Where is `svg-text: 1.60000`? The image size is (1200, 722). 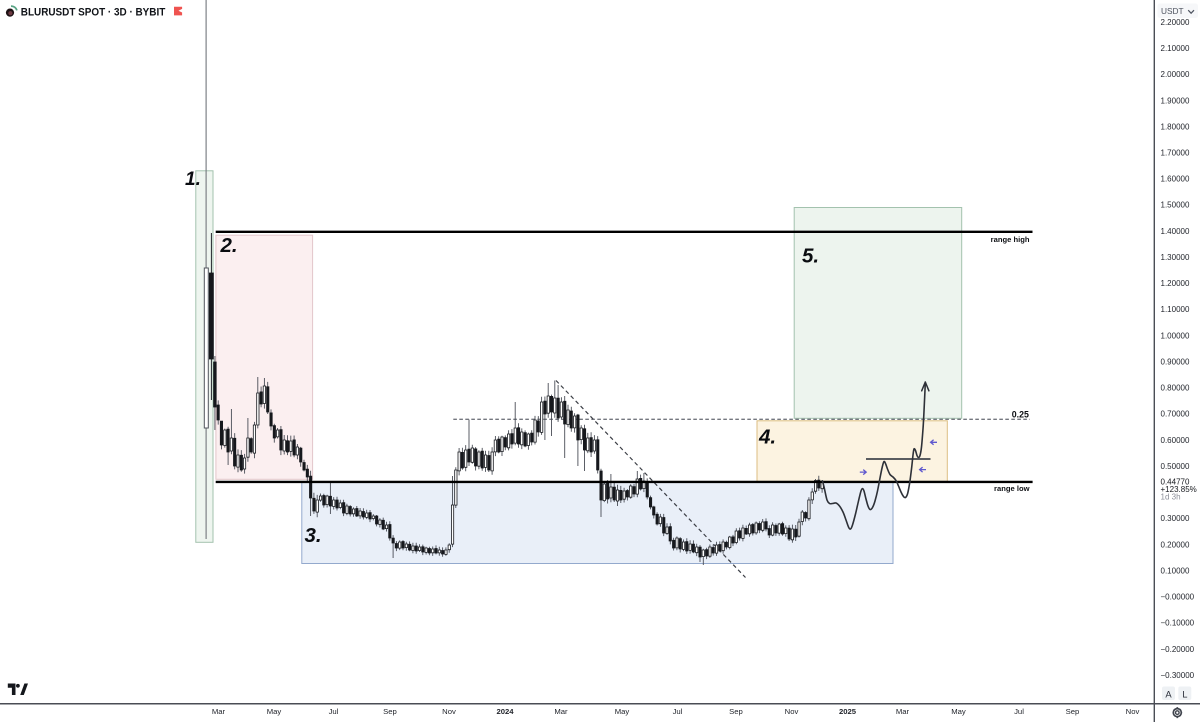
svg-text: 1.60000 is located at coordinates (1175, 179).